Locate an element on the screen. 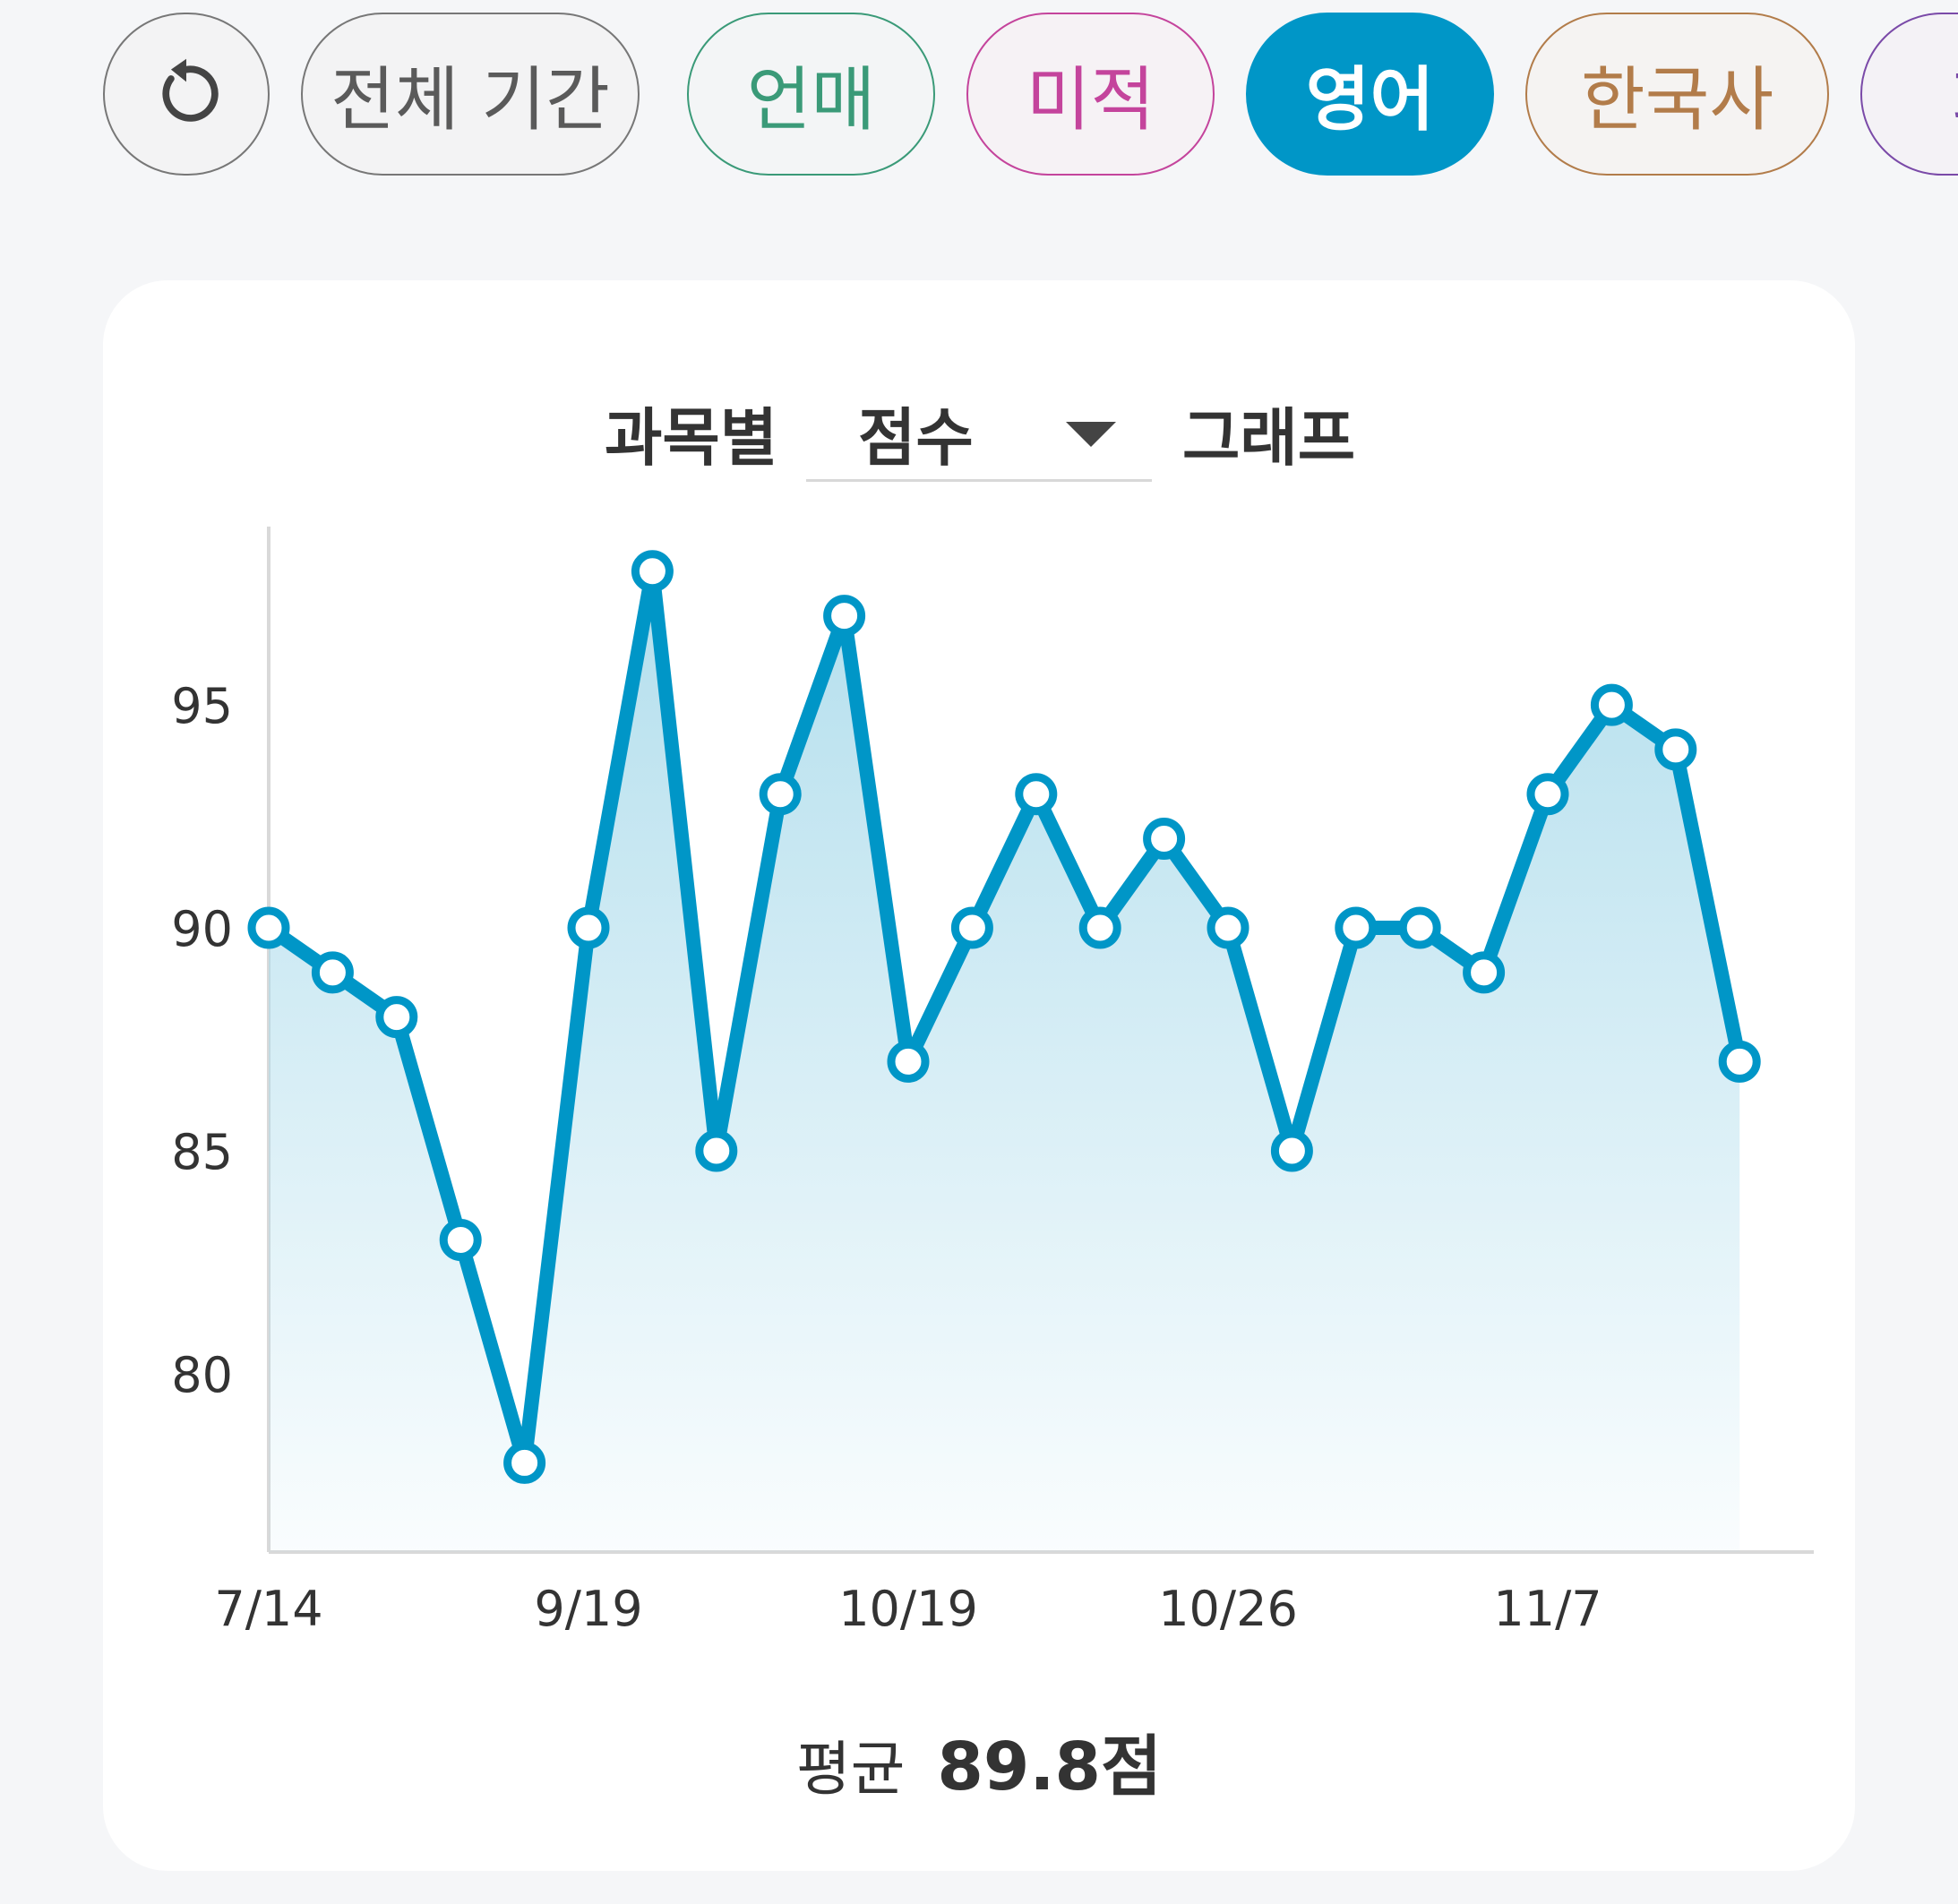 This screenshot has width=1958, height=1904. subject-chip-5: 화 is located at coordinates (1909, 94).